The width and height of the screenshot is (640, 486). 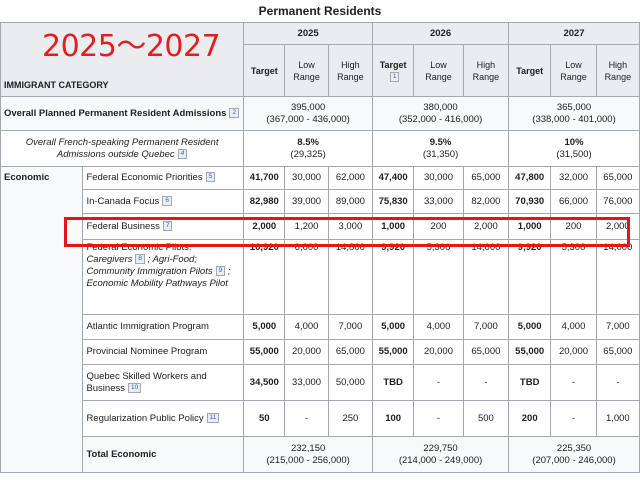 I want to click on french-2027: 10% (31,500), so click(x=574, y=148).